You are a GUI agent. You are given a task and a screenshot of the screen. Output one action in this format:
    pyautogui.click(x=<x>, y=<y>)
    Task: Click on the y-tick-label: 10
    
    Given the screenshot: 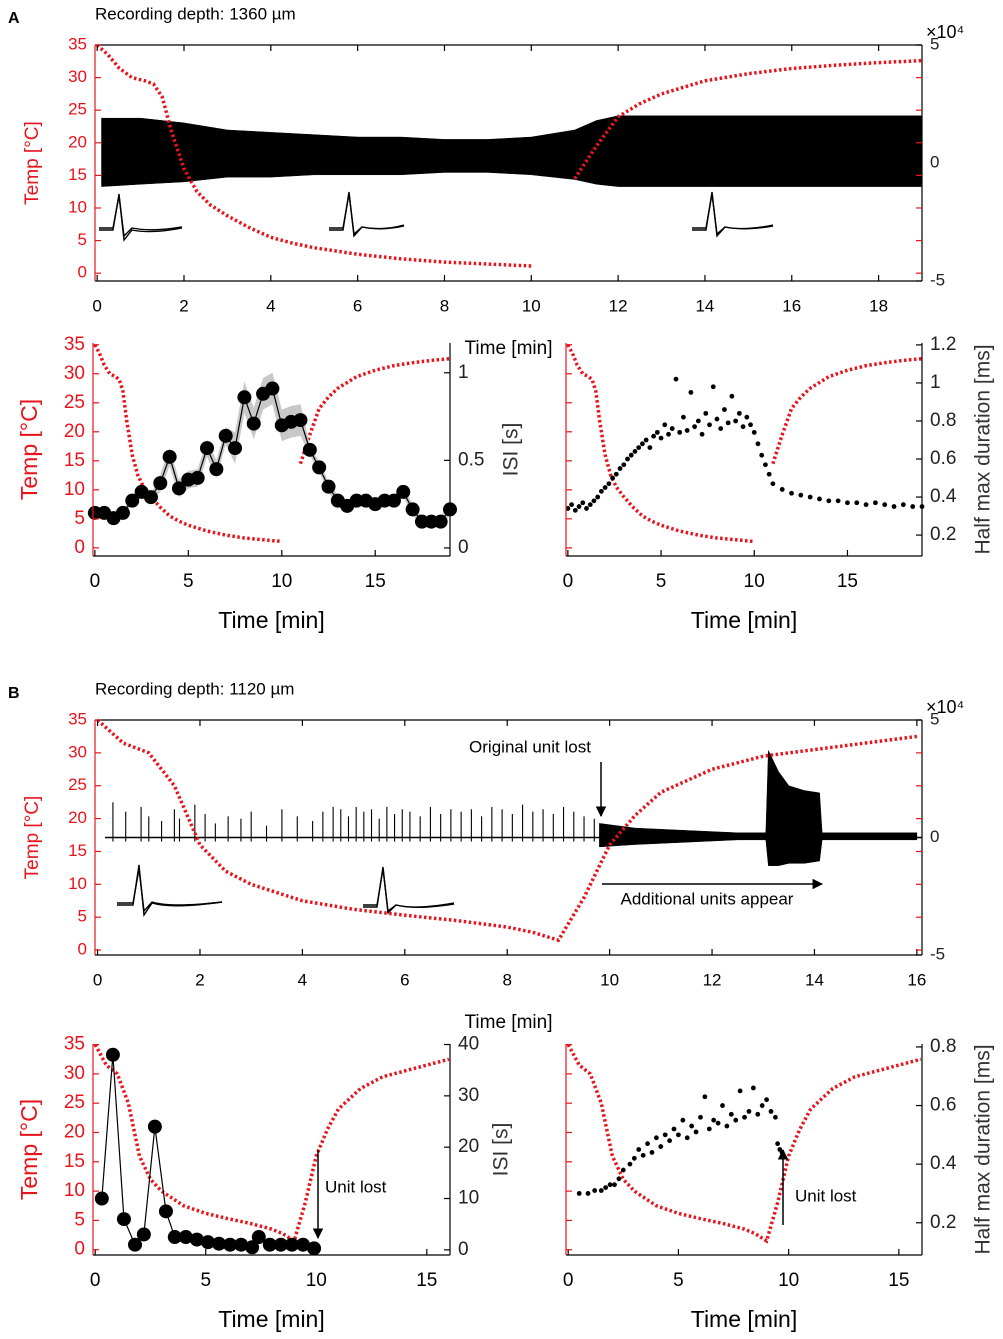 What is the action you would take?
    pyautogui.click(x=77, y=206)
    